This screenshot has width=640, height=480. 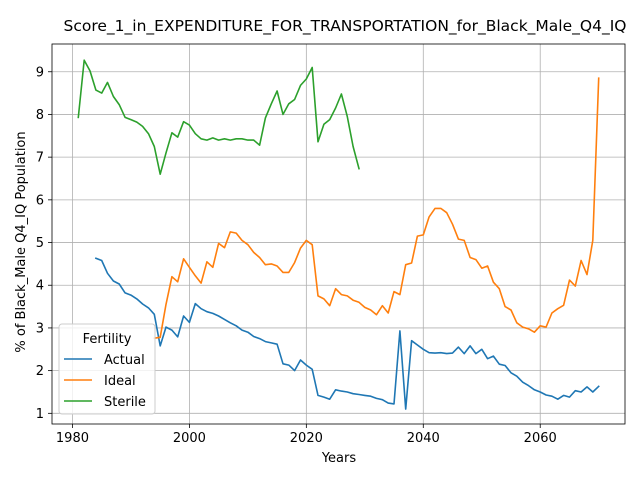 I want to click on y-tick-label: 3, so click(x=40, y=328).